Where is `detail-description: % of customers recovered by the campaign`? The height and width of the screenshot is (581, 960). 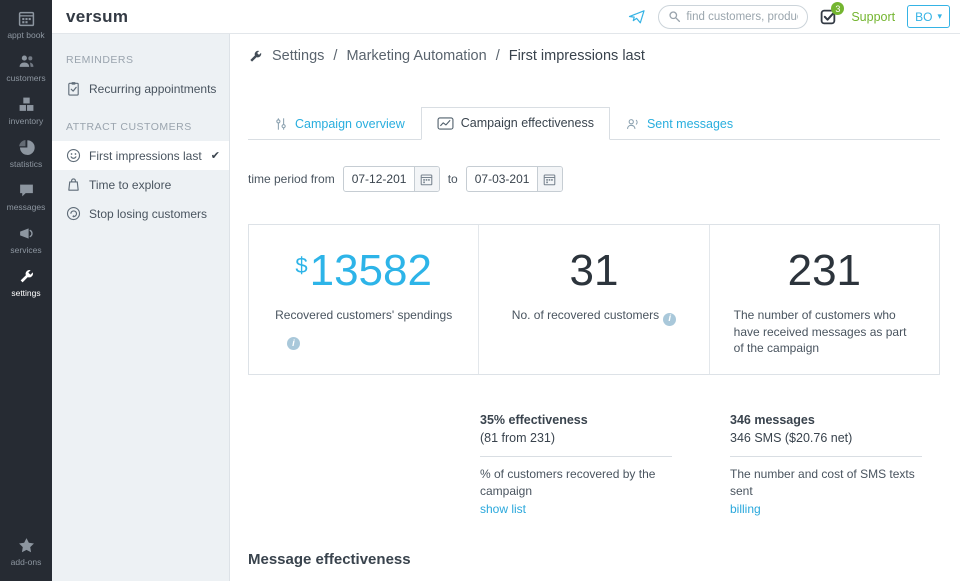
detail-description: % of customers recovered by the campaign is located at coordinates (568, 482).